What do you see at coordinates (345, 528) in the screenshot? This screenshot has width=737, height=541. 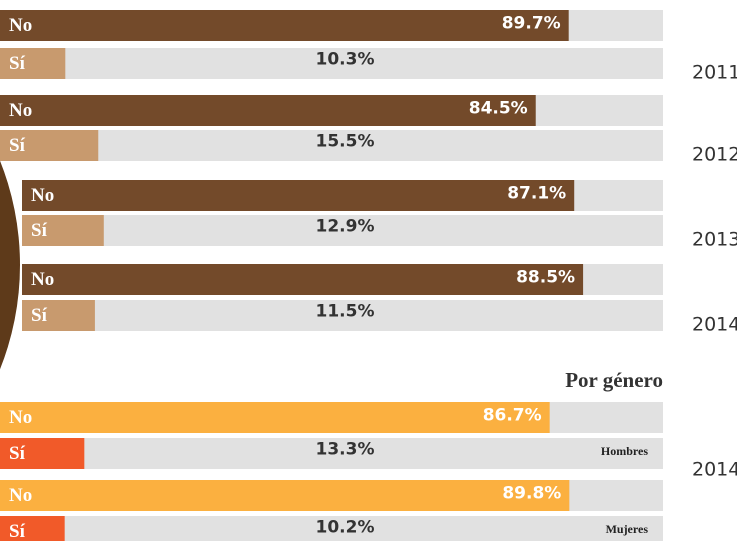 I see `value-label: 10.2%` at bounding box center [345, 528].